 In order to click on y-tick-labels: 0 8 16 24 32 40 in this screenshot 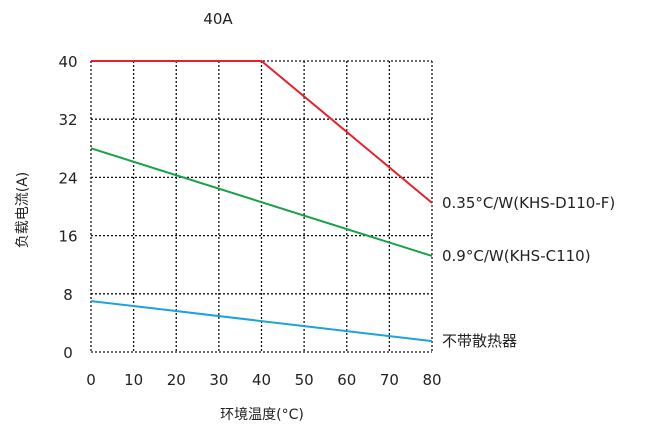, I will do `click(67, 207)`.